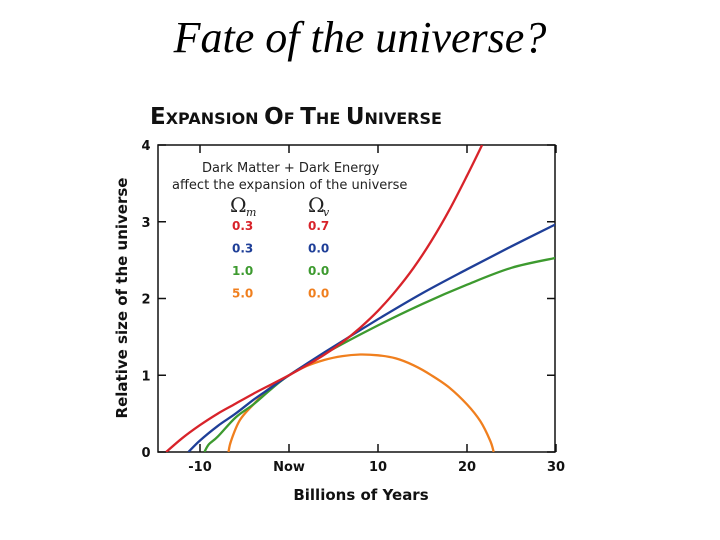  Describe the element at coordinates (291, 168) in the screenshot. I see `legend-heading-line1: Dark Matter + Dark Energy` at that location.